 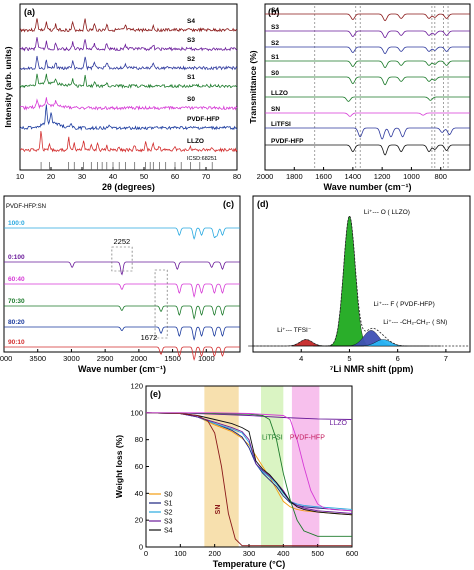 I want to click on component-label-tfsi: Li⁺--- TFSI⁻, so click(x=294, y=330).